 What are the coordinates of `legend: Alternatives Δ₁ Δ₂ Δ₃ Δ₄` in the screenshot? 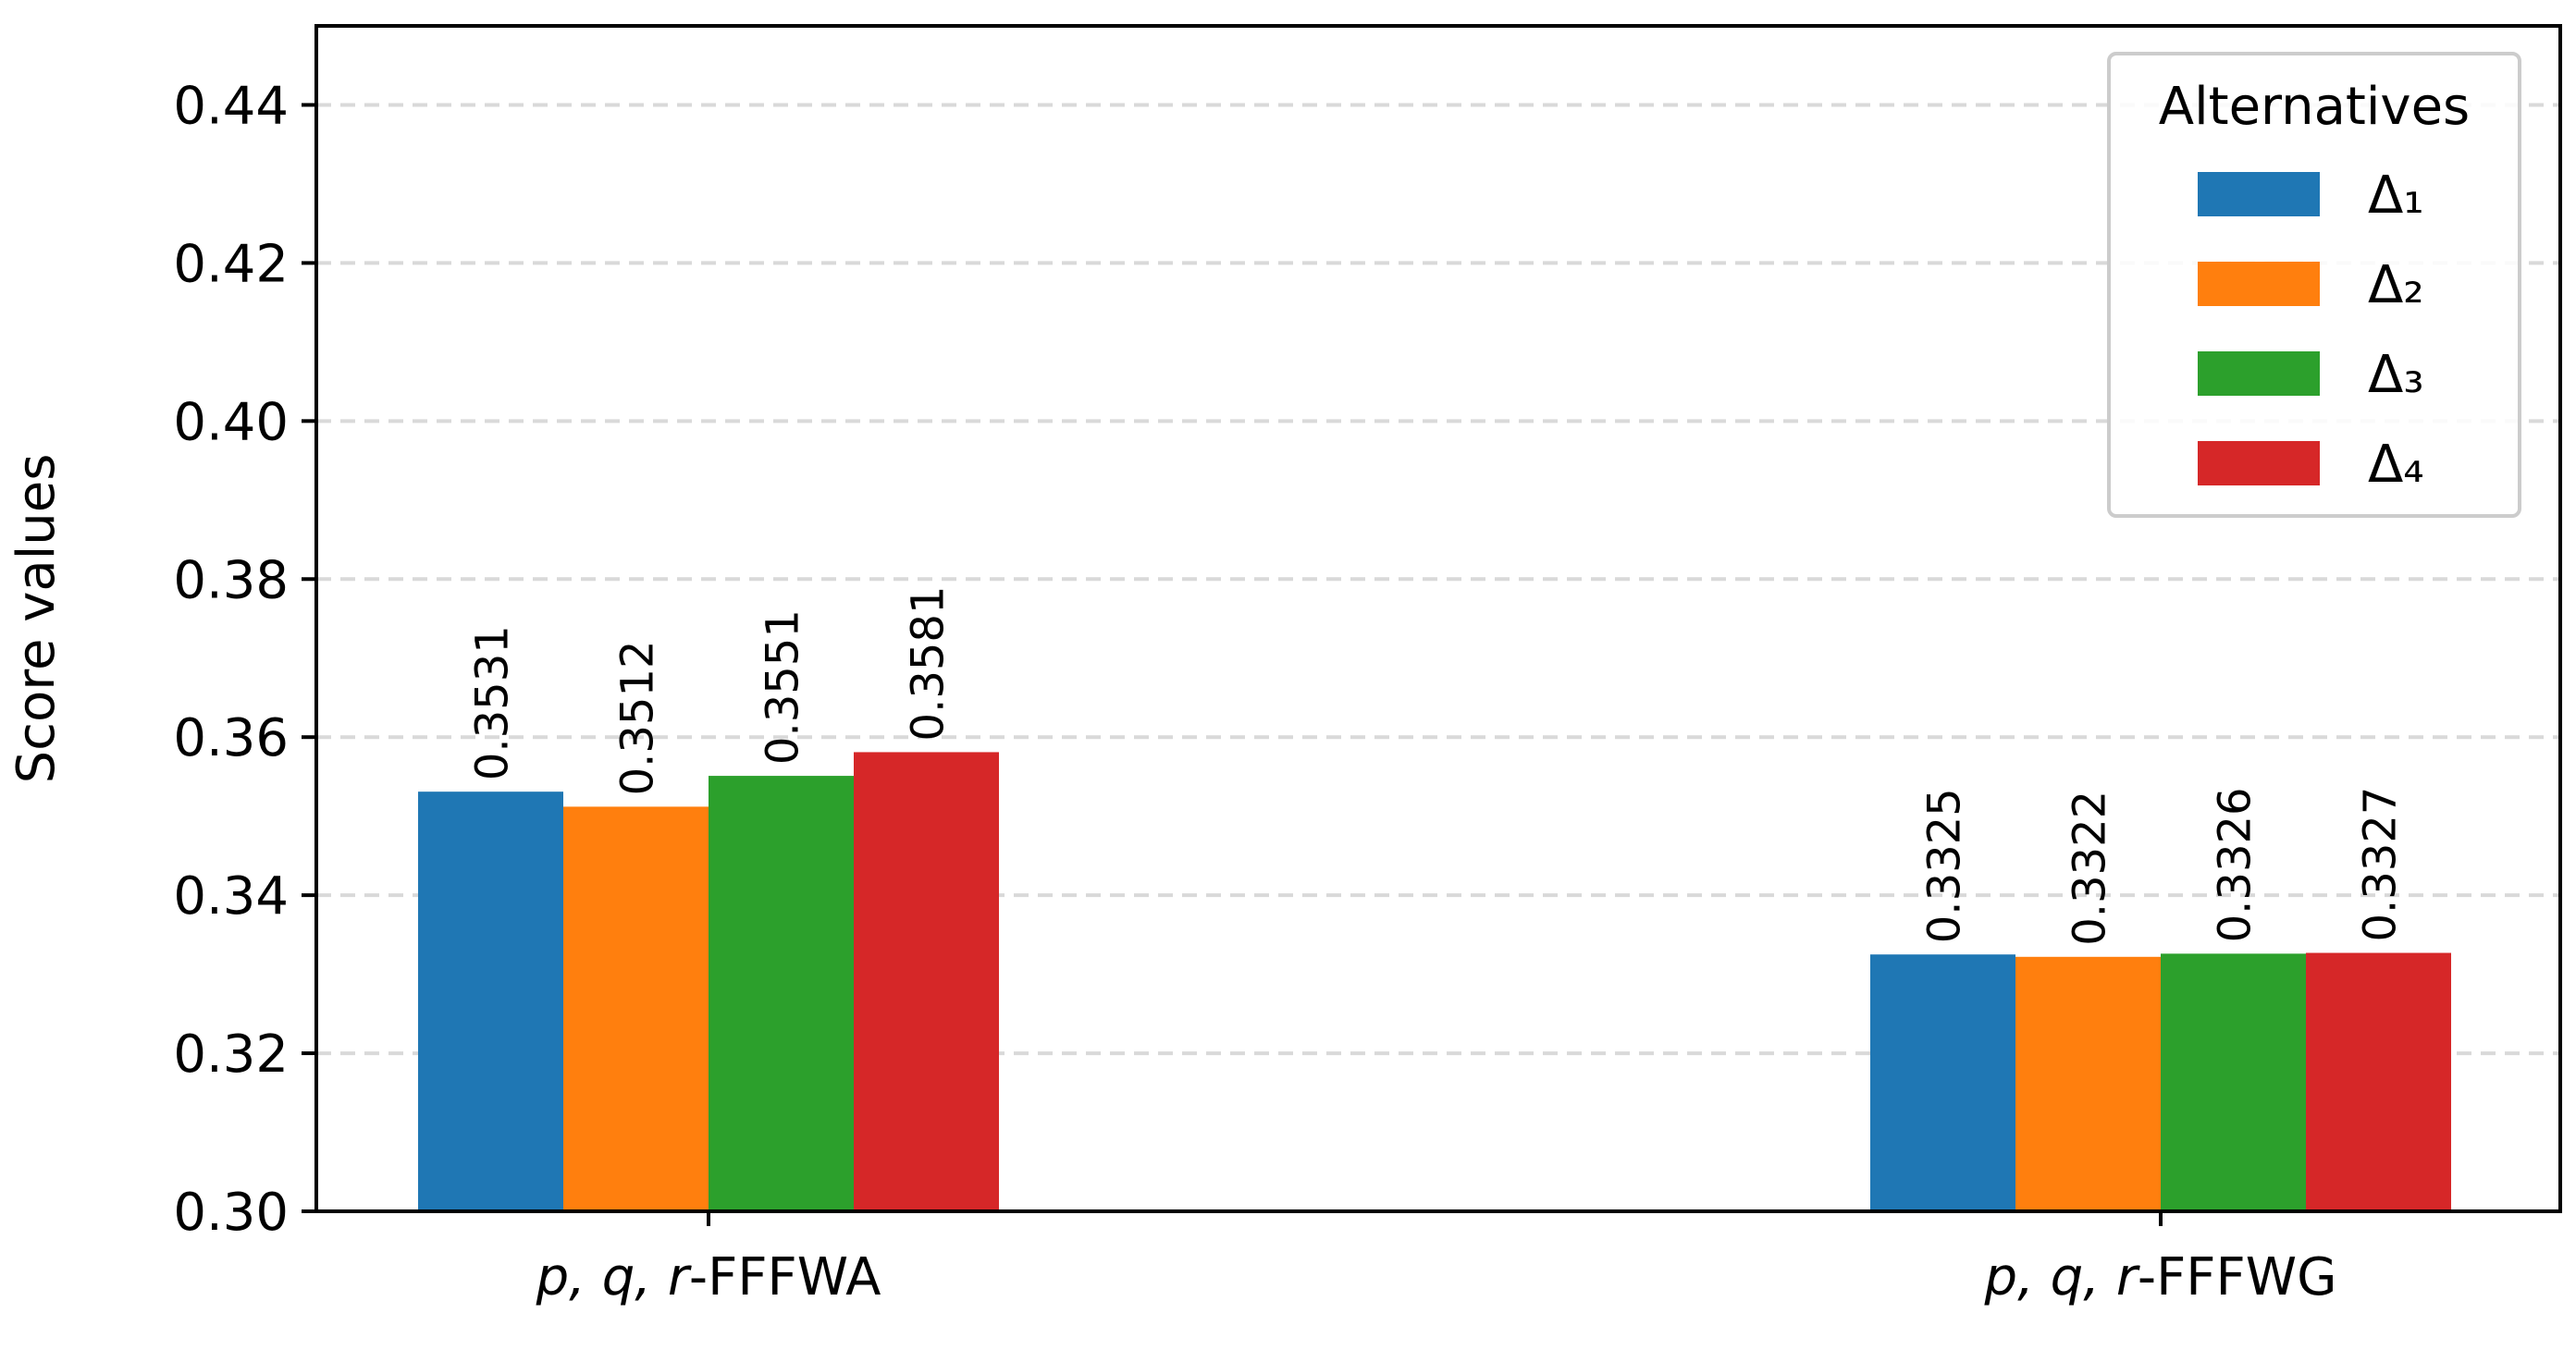 It's located at (2314, 285).